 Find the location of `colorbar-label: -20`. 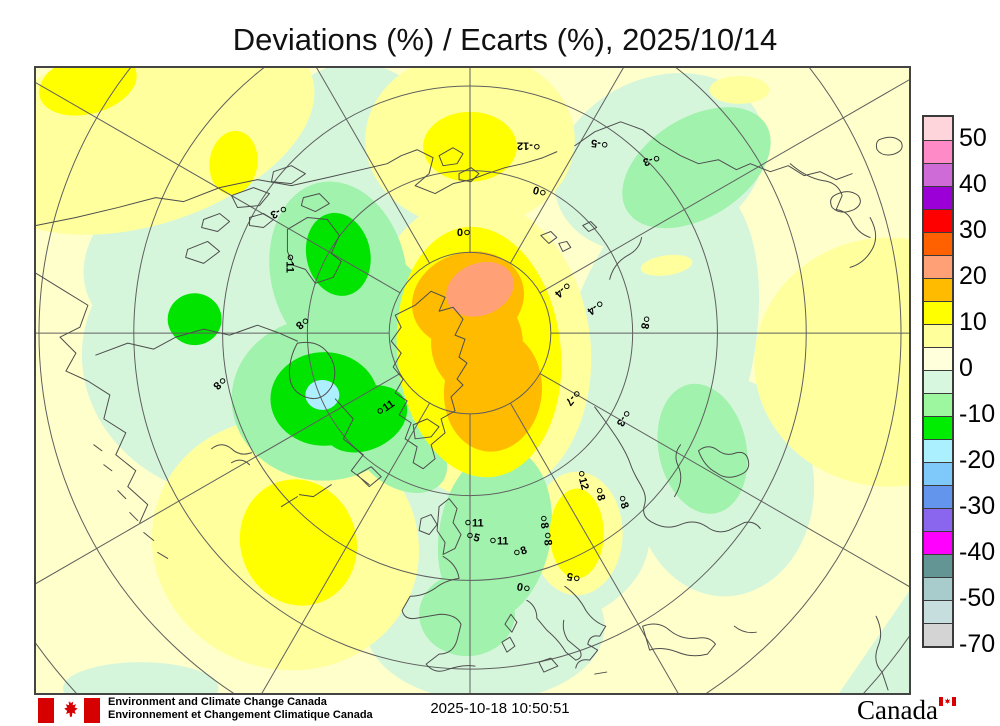

colorbar-label: -20 is located at coordinates (977, 460).